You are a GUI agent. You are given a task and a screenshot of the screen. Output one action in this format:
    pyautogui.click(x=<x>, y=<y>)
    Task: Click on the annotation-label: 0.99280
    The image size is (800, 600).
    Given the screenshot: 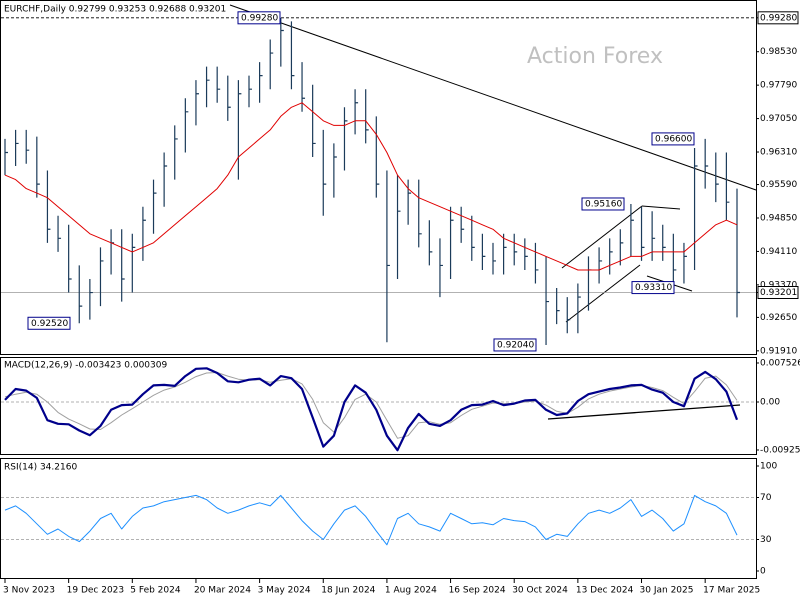 What is the action you would take?
    pyautogui.click(x=259, y=18)
    